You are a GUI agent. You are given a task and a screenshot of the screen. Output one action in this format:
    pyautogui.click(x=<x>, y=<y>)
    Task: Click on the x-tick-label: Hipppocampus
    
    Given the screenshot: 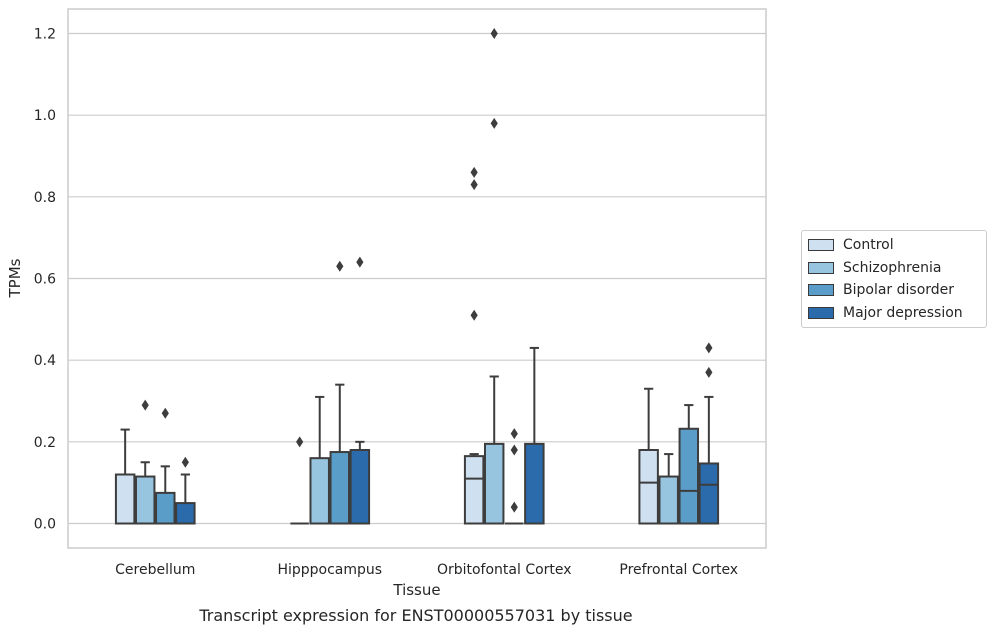 What is the action you would take?
    pyautogui.click(x=329, y=570)
    